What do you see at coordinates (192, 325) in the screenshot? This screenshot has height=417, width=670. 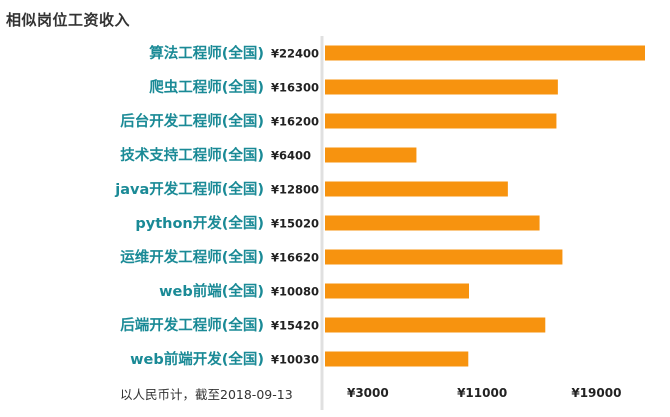 I see `category-label: 后端开发工程师(全国)` at bounding box center [192, 325].